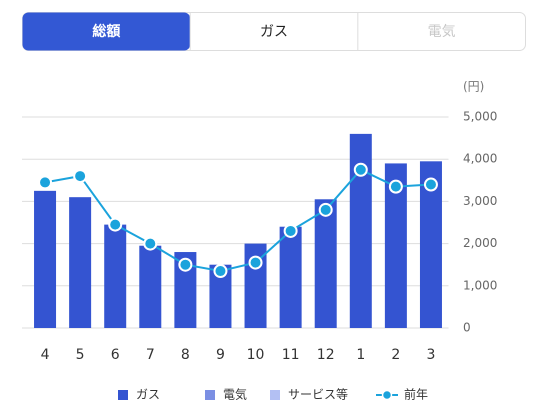 The height and width of the screenshot is (419, 538). Describe the element at coordinates (326, 355) in the screenshot. I see `x-tick-label: 12` at that location.